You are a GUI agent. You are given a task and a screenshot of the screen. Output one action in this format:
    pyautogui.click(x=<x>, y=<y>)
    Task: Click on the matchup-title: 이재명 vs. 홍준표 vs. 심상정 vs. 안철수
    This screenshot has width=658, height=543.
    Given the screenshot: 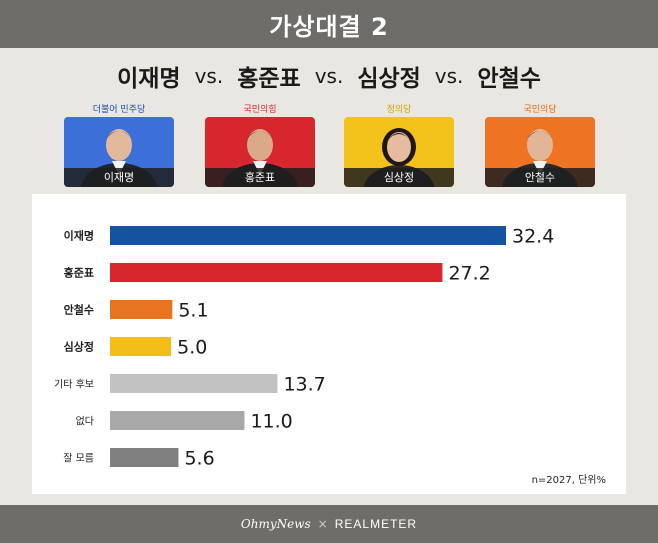 What is the action you would take?
    pyautogui.click(x=329, y=76)
    